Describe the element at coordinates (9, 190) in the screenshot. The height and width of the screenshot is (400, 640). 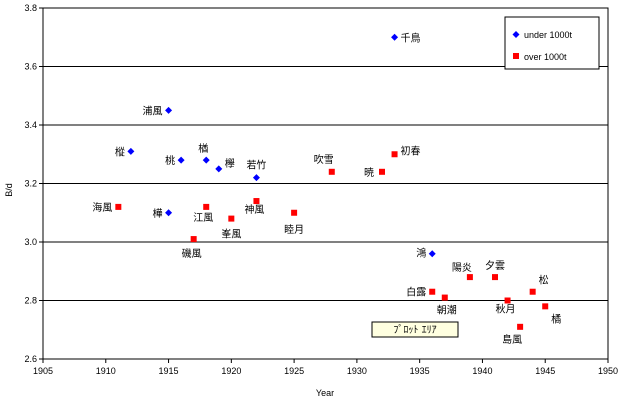
I see `y-axis-title: B/d` at that location.